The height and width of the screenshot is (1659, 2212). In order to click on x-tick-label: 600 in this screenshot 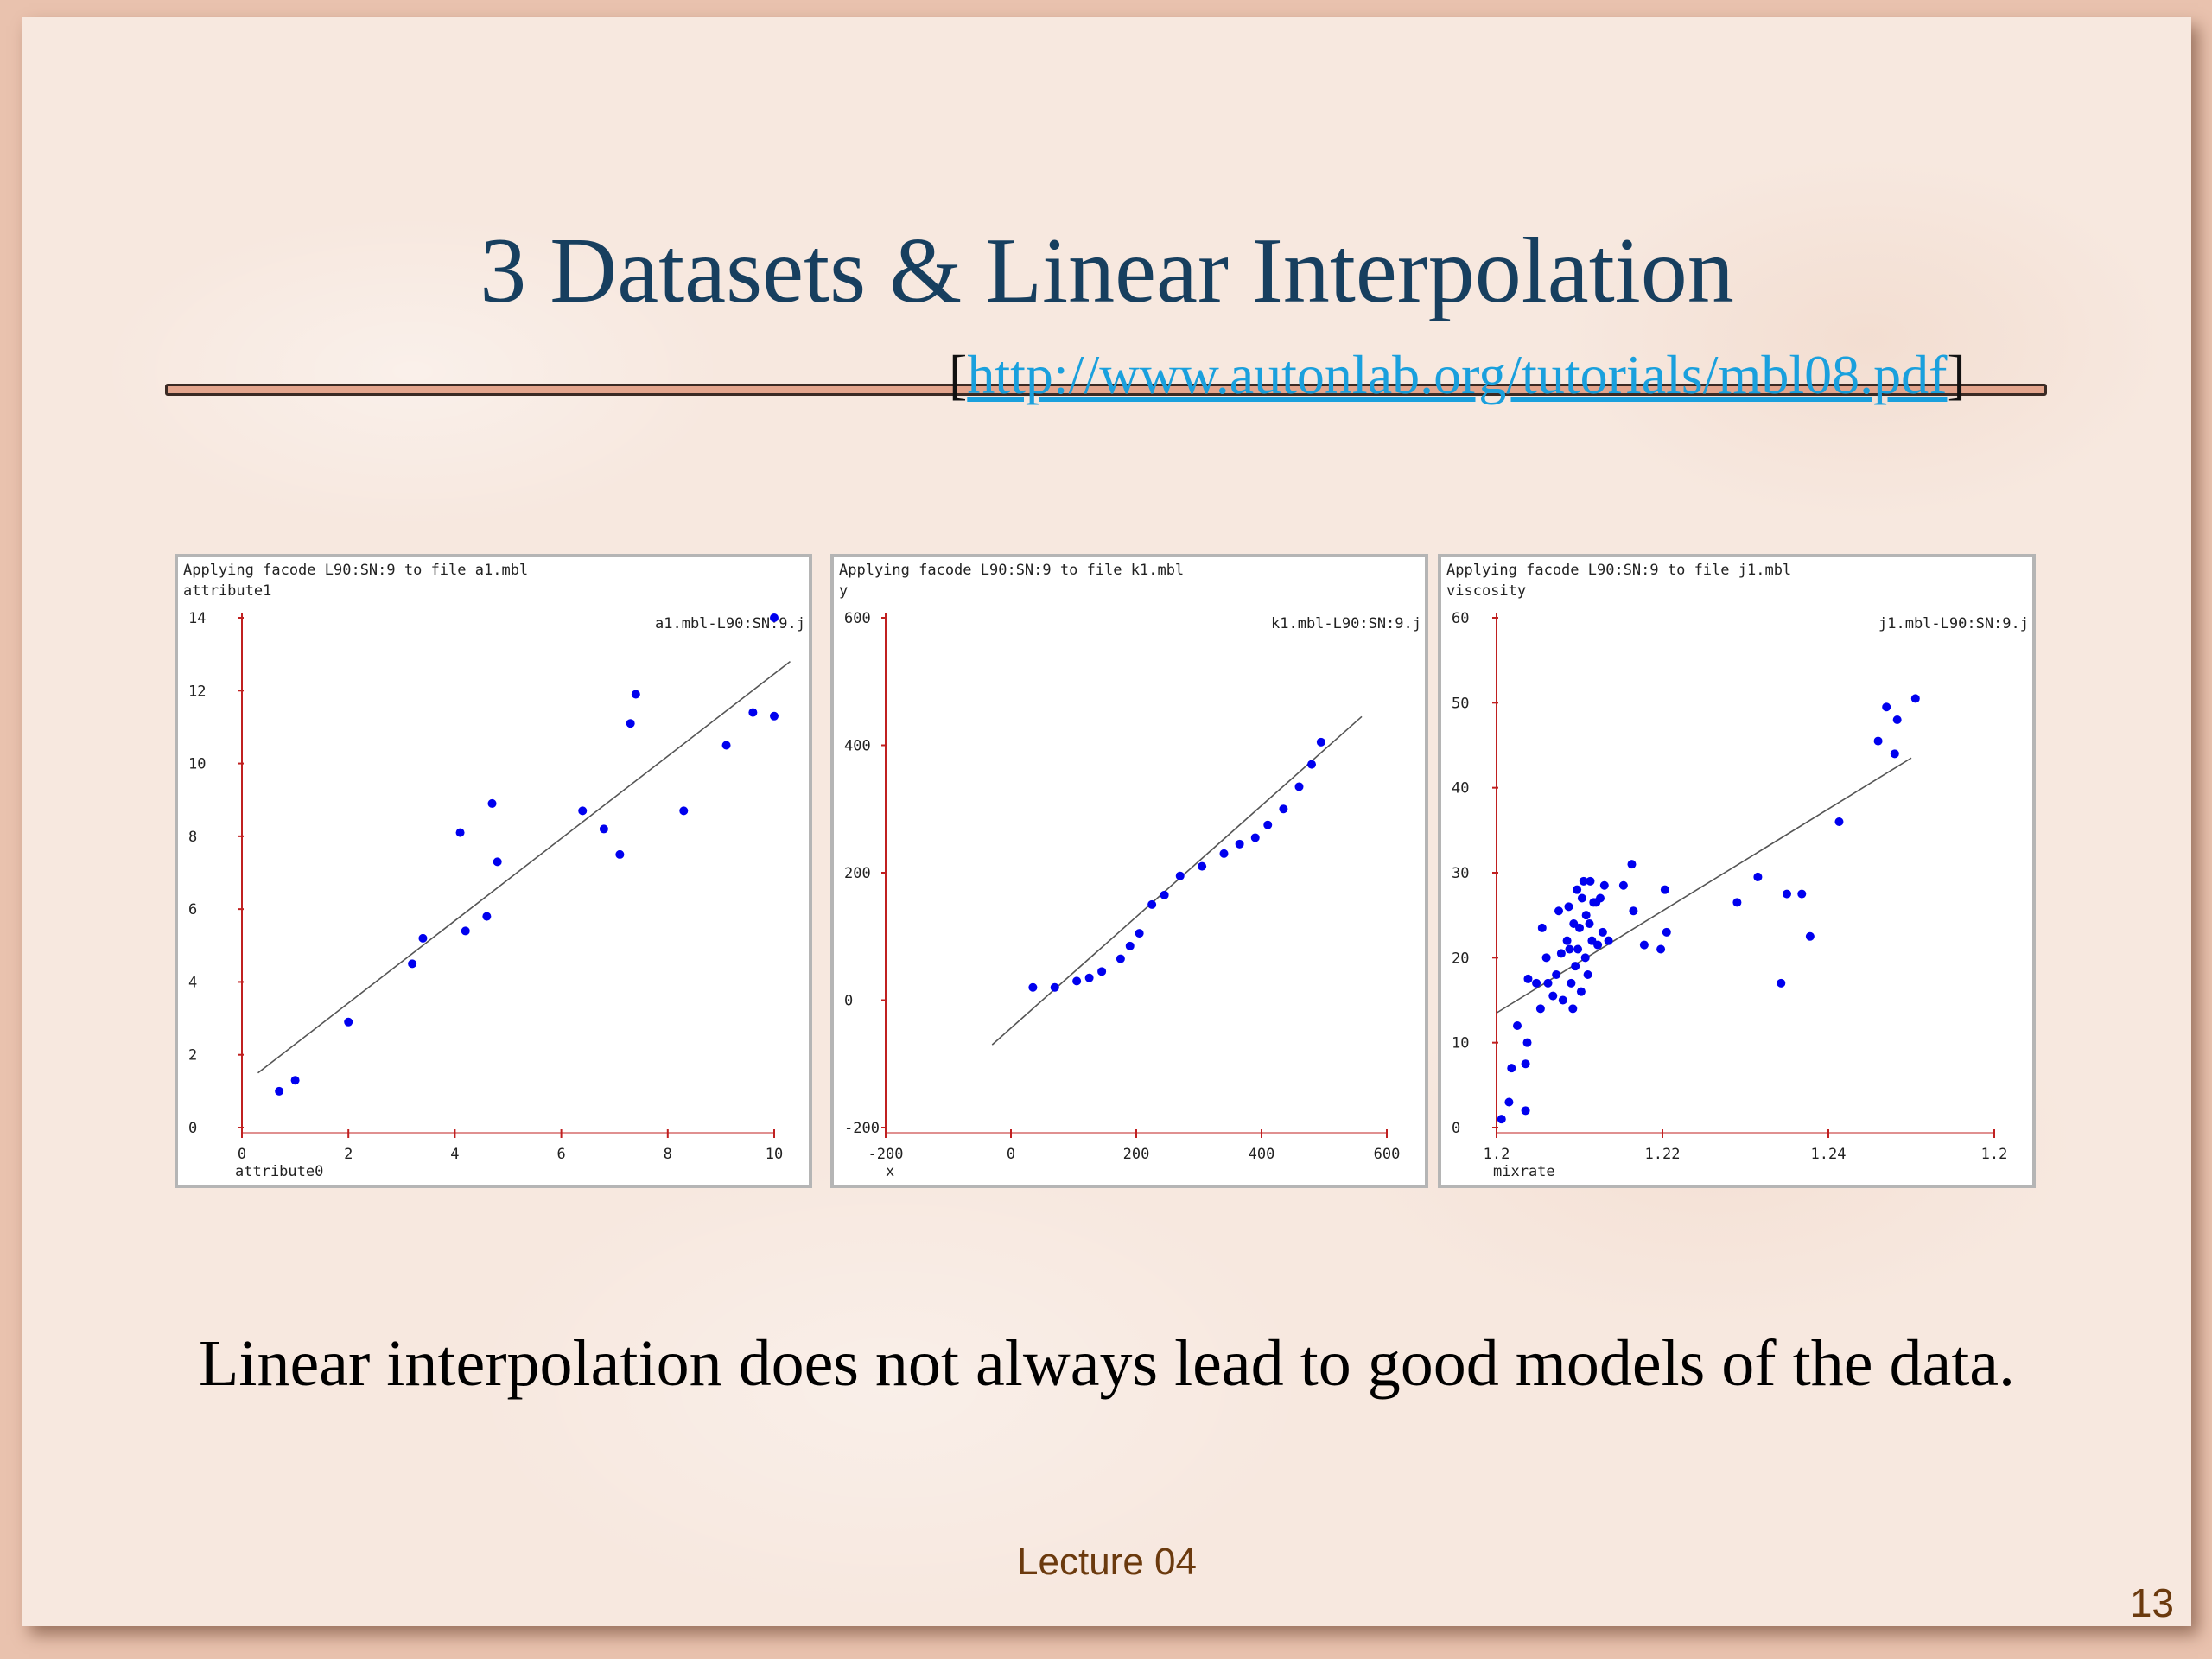, I will do `click(1387, 1154)`.